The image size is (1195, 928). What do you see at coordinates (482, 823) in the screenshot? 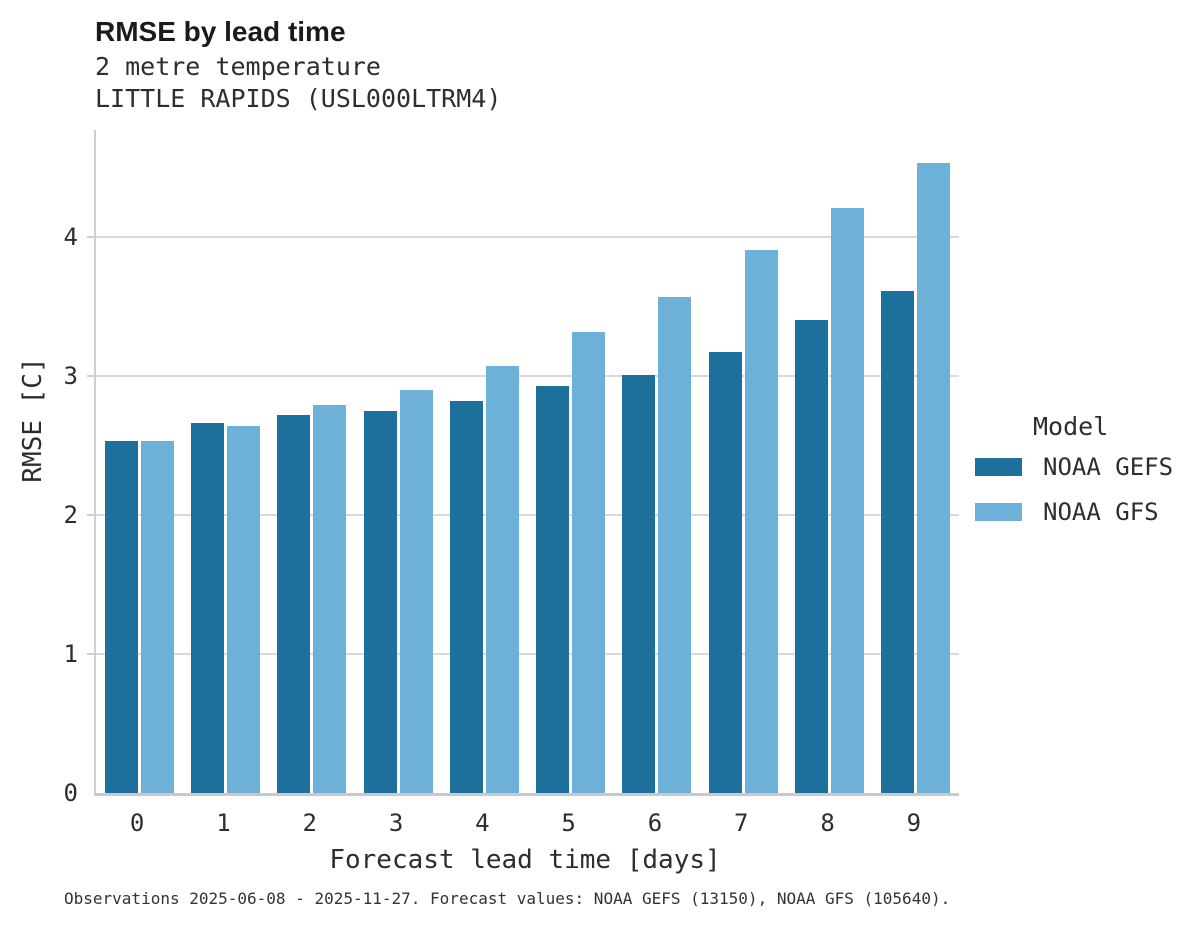
I see `x-tick-label-4: 4` at bounding box center [482, 823].